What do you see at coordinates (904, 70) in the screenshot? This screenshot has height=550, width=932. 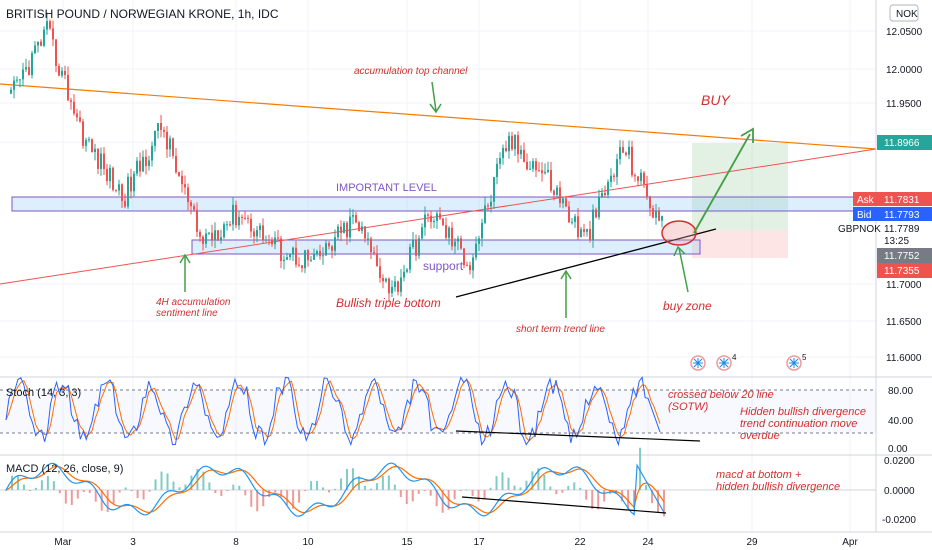 I see `price-tick: 12.0000` at bounding box center [904, 70].